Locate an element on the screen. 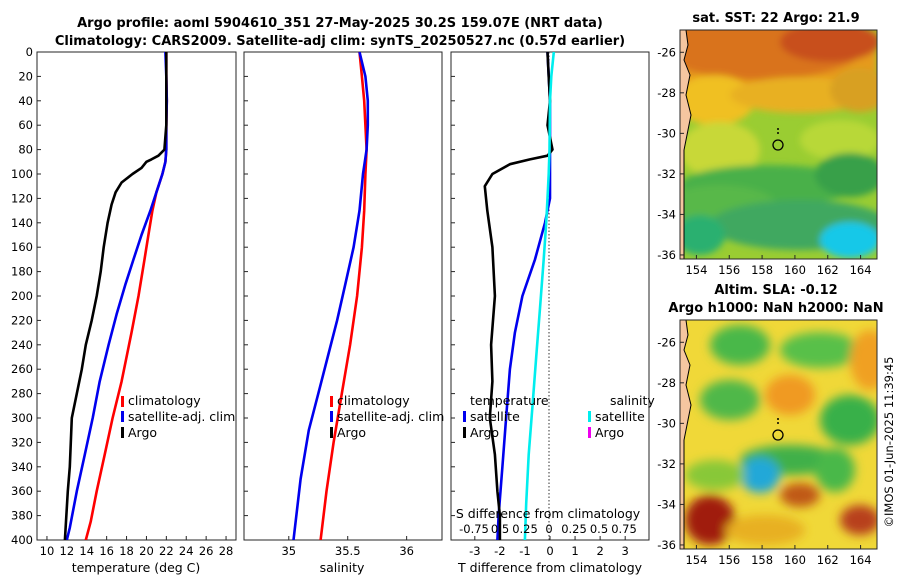 This screenshot has width=900, height=580. x-tick-label: -2 is located at coordinates (499, 551).